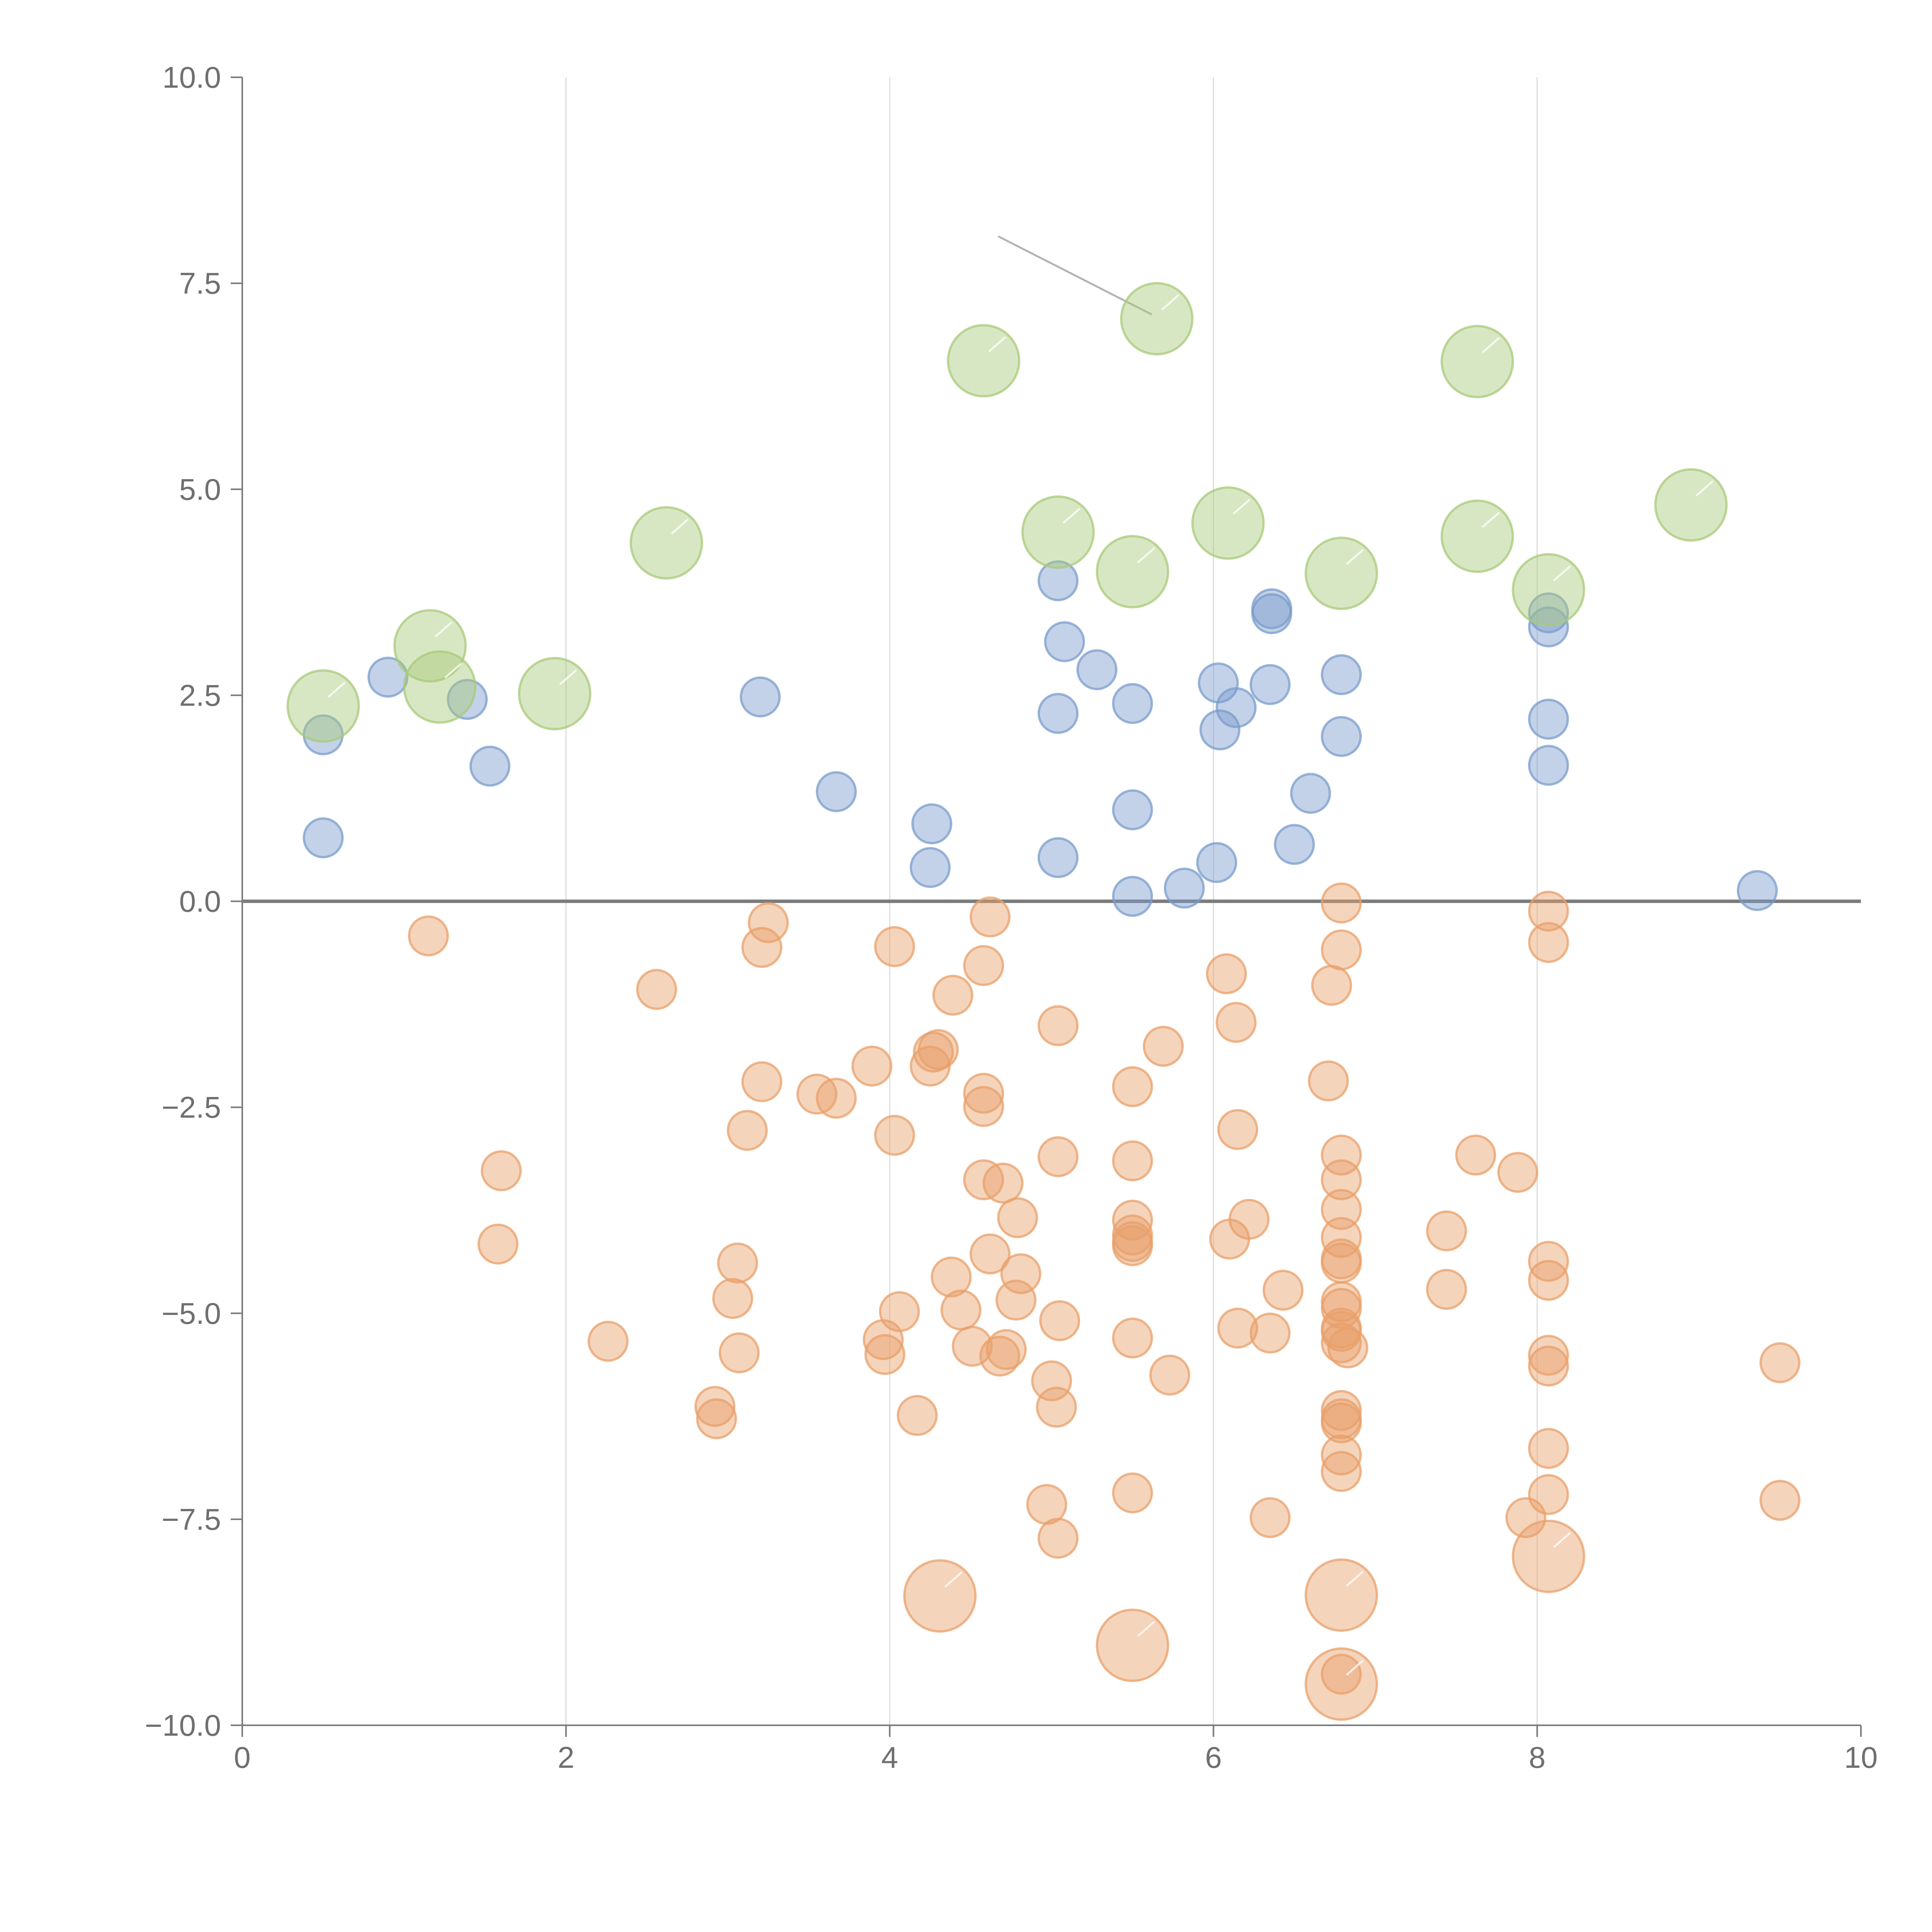 This screenshot has width=1932, height=1932. What do you see at coordinates (192, 77) in the screenshot?
I see `y-tick-label: 10.0` at bounding box center [192, 77].